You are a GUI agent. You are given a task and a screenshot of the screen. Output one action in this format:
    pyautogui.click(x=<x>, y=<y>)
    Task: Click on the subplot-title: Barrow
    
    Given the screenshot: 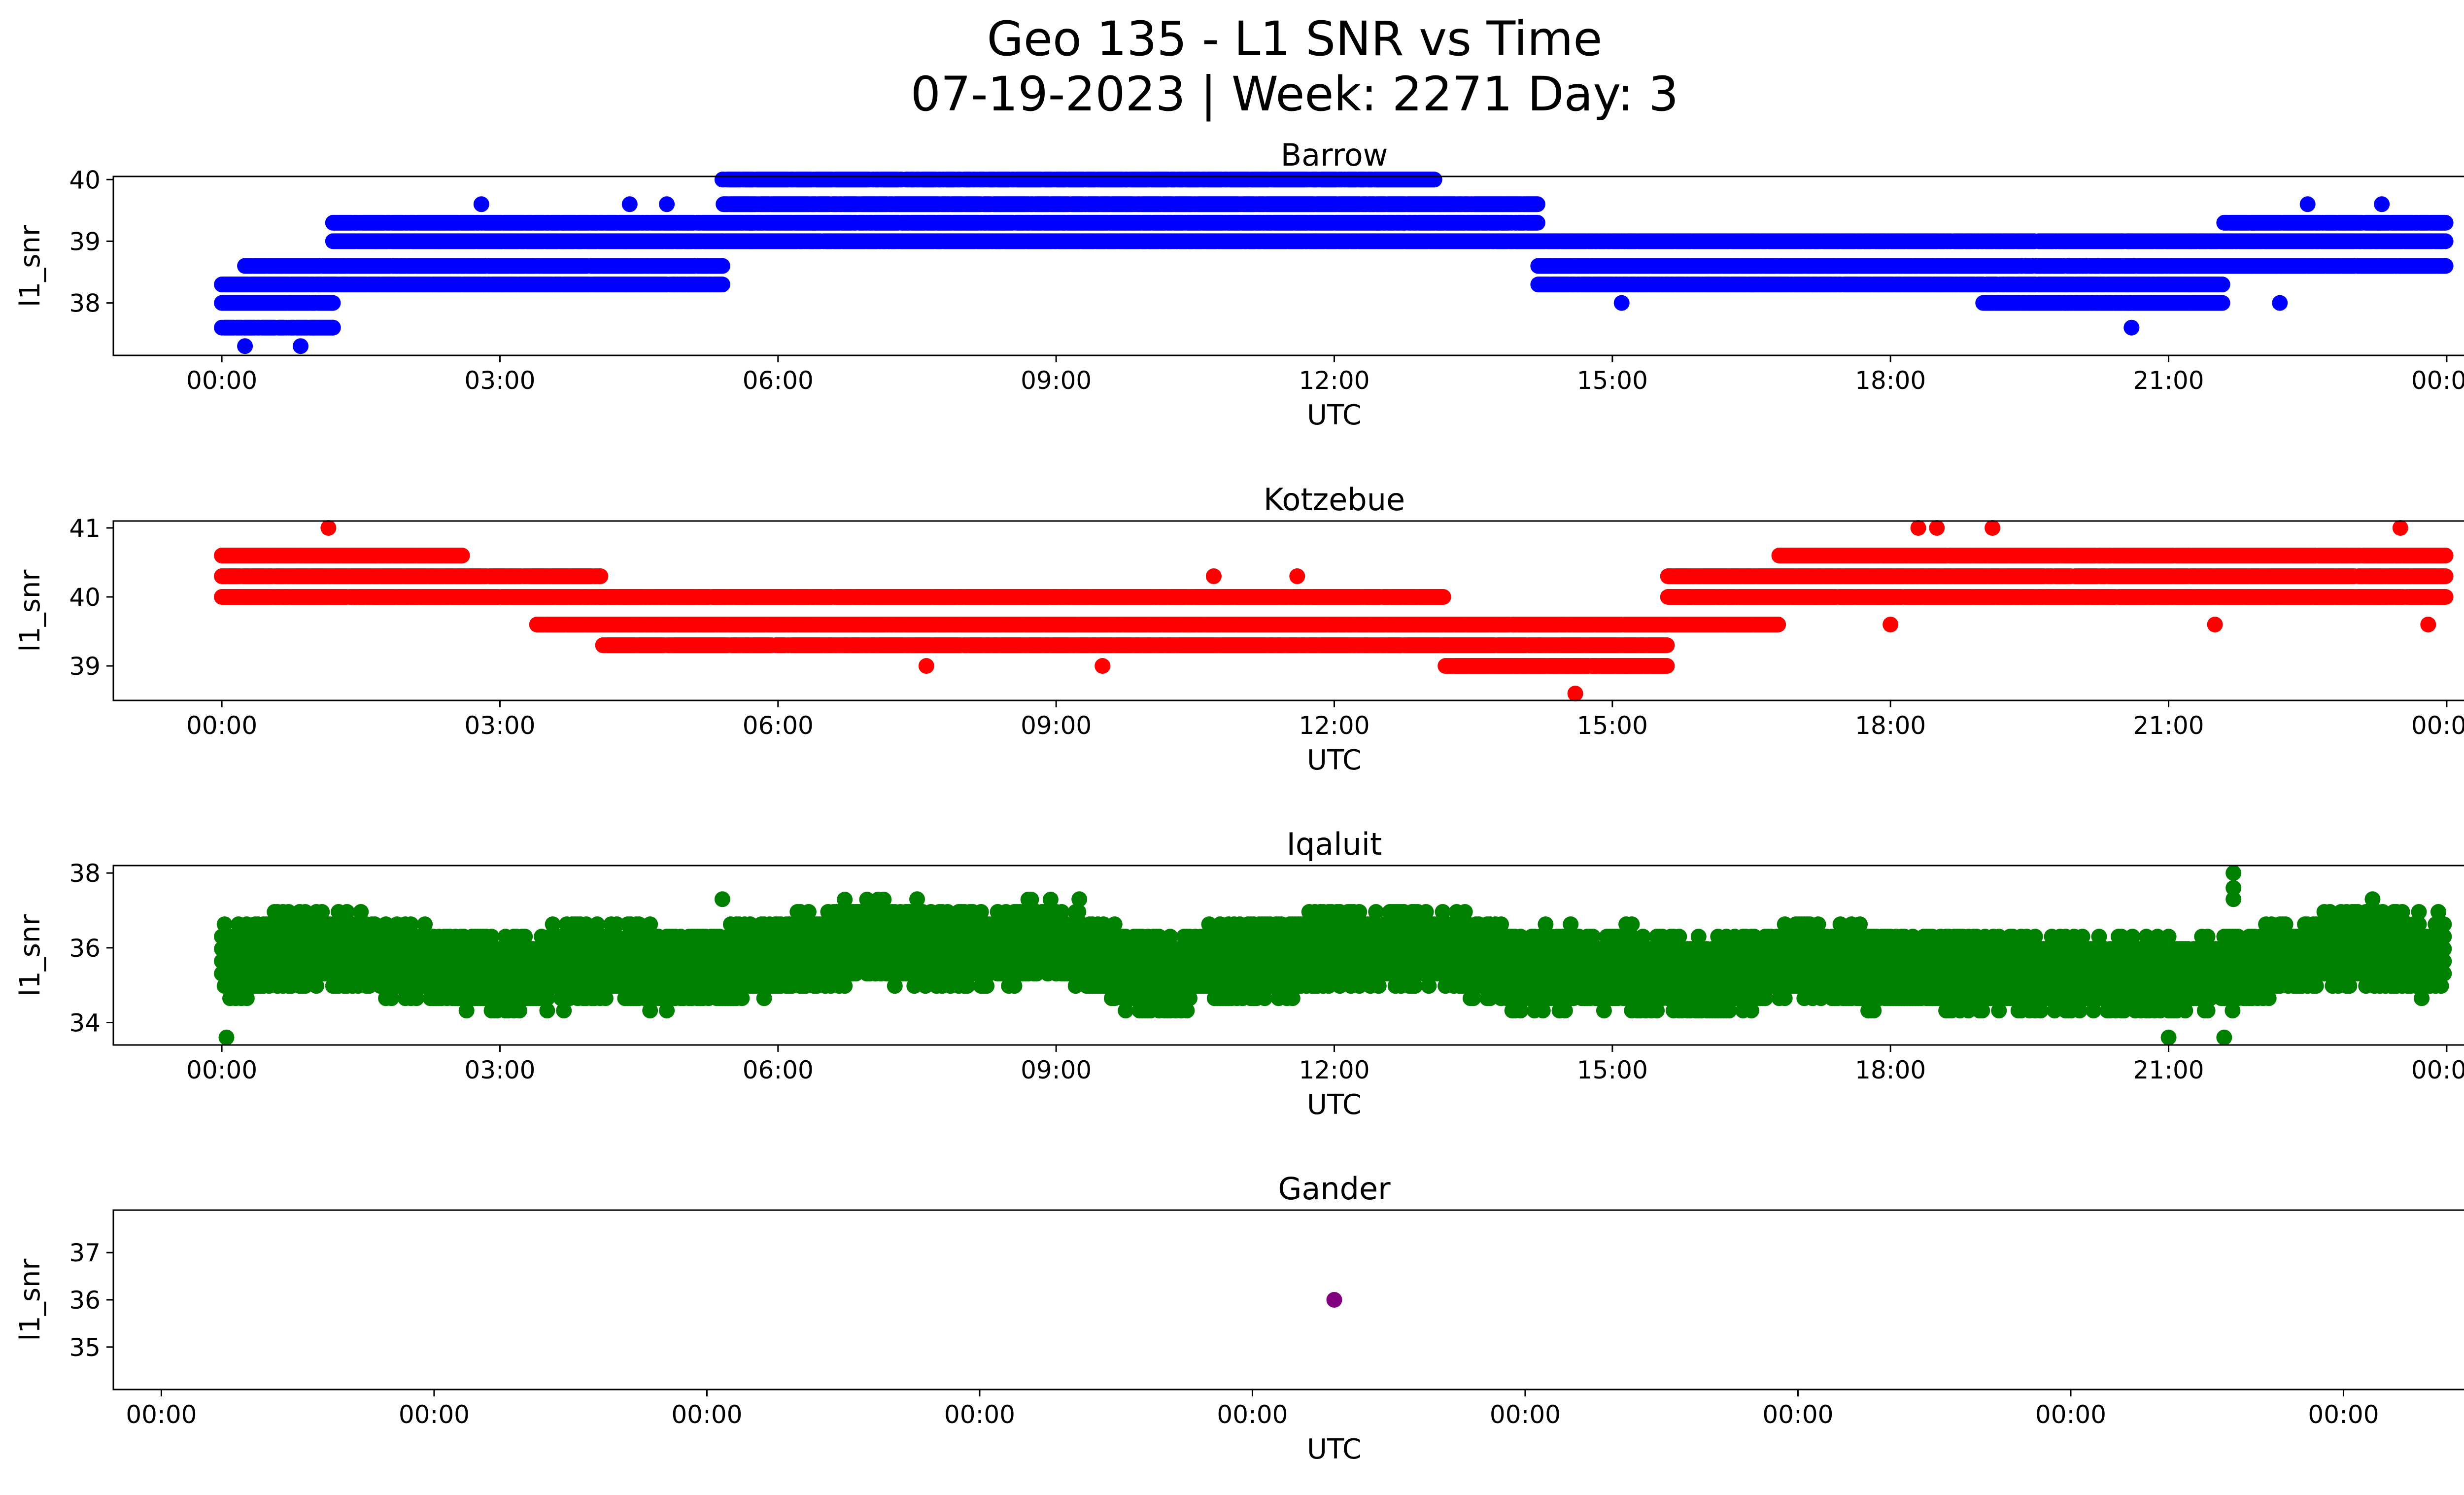 What is the action you would take?
    pyautogui.click(x=1334, y=155)
    